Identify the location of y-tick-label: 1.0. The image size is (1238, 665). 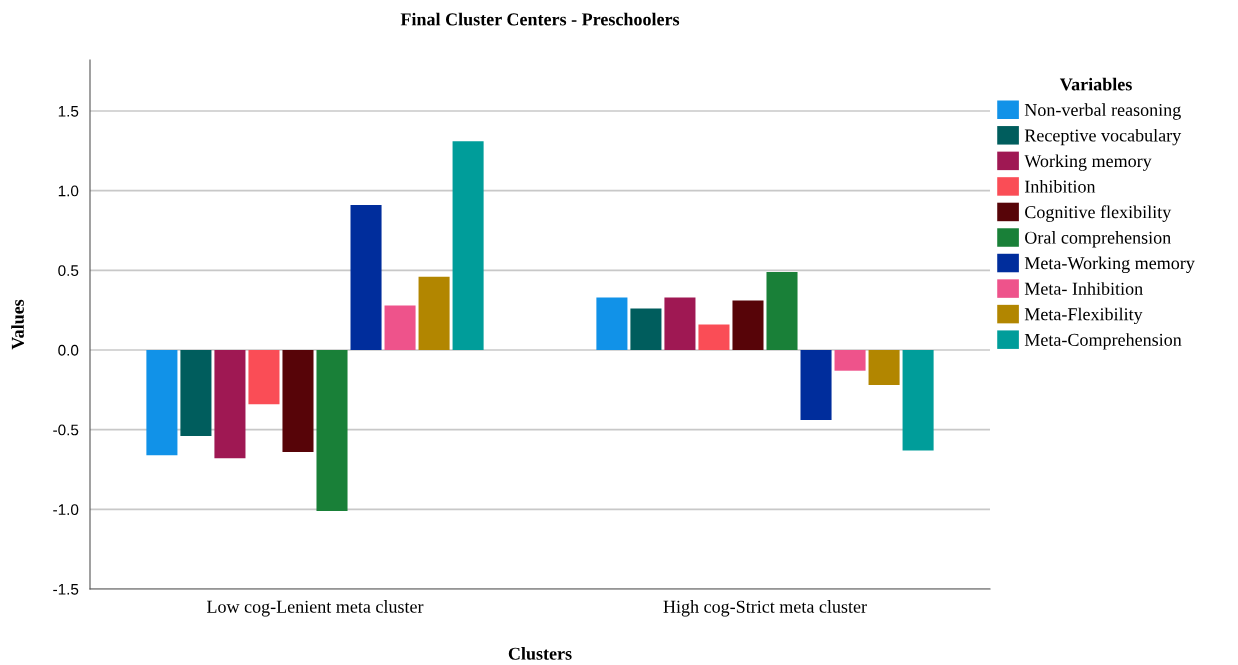
(68, 191).